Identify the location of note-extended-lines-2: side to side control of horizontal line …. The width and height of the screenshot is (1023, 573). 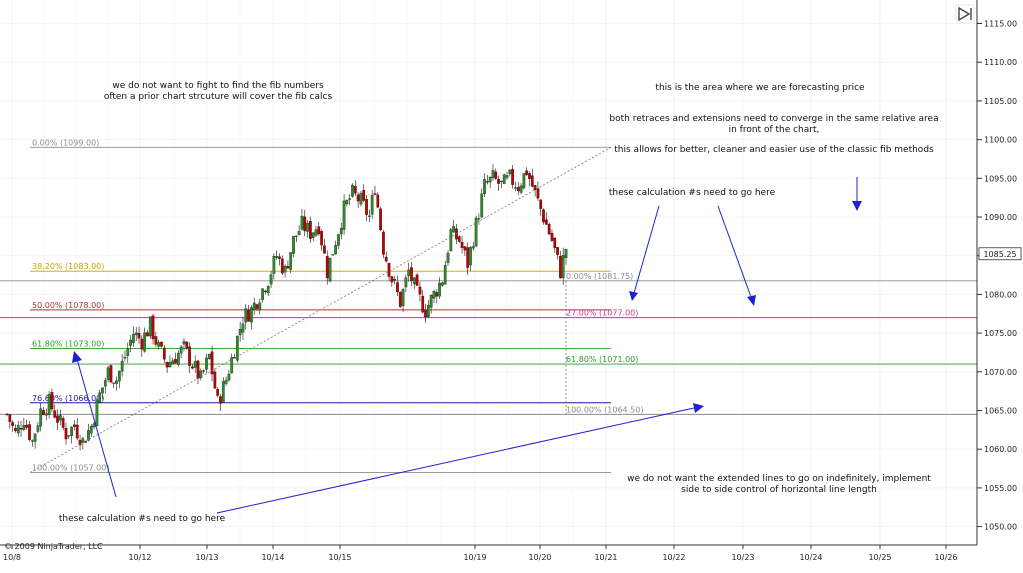
(779, 490).